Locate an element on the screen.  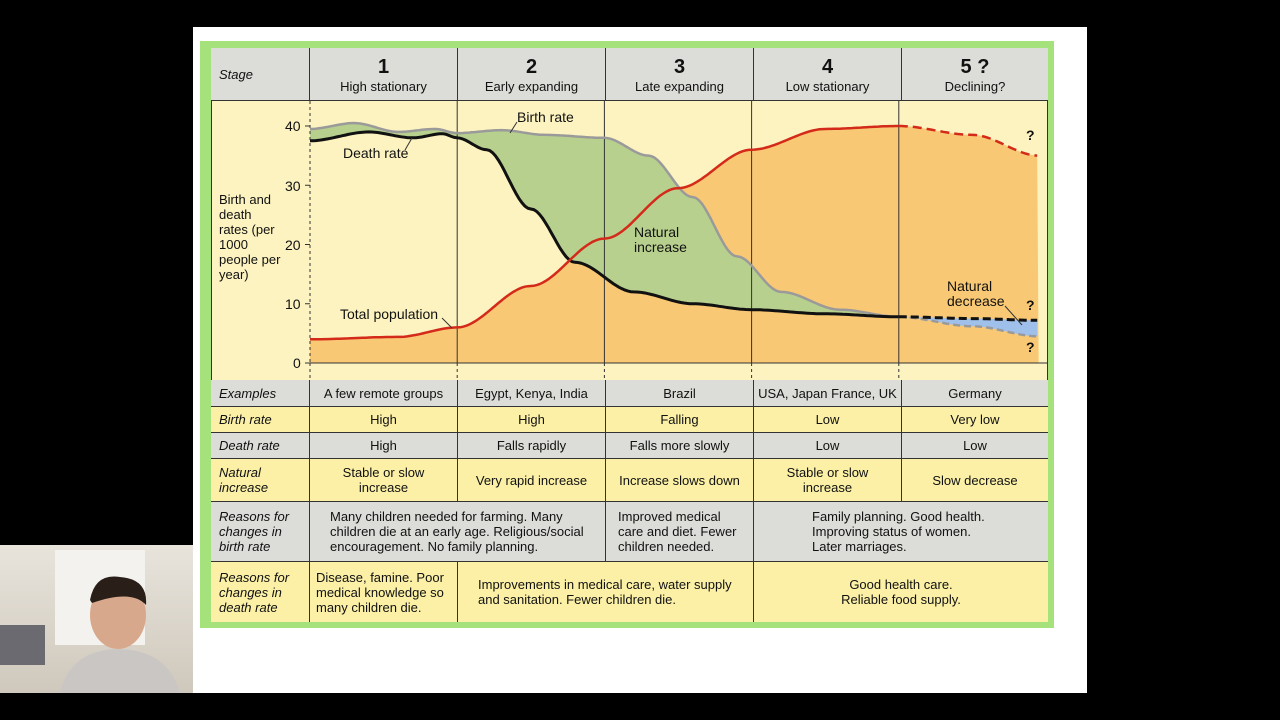
y-tick: 20 is located at coordinates (293, 245).